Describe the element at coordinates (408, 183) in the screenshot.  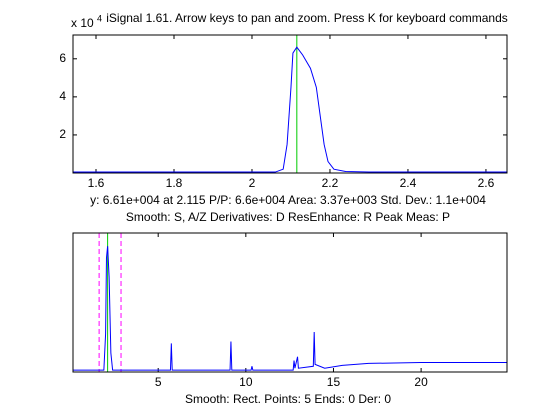
I see `x-tick-label: 2.4` at that location.